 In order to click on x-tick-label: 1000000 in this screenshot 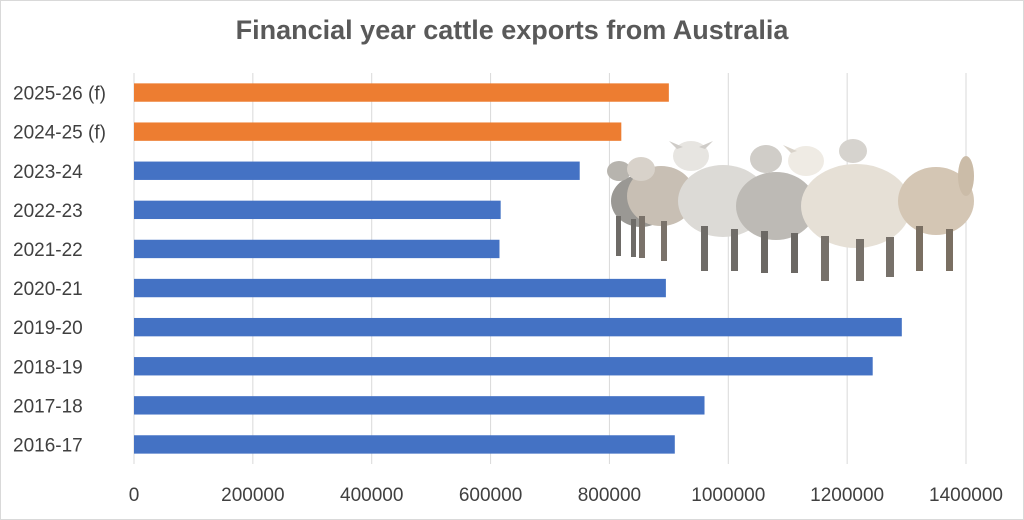, I will do `click(728, 495)`.